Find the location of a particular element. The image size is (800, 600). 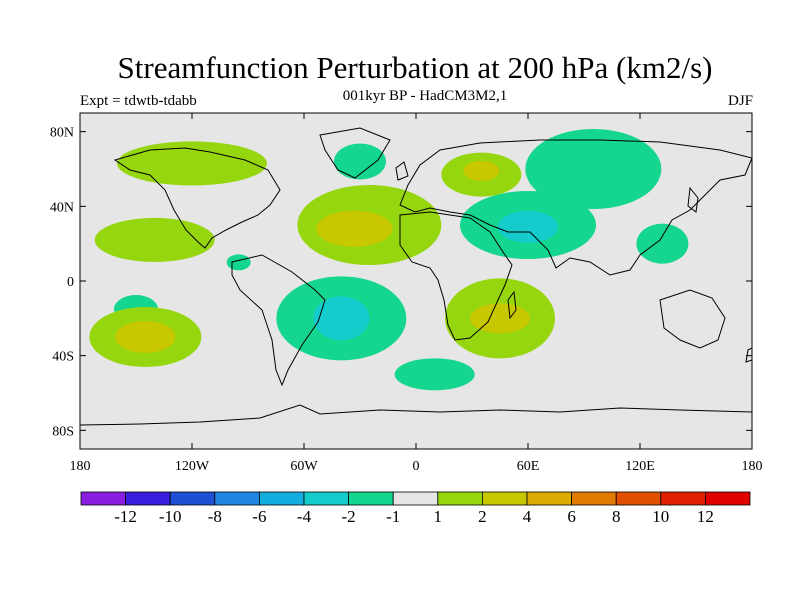

season-label: DJF is located at coordinates (740, 101).